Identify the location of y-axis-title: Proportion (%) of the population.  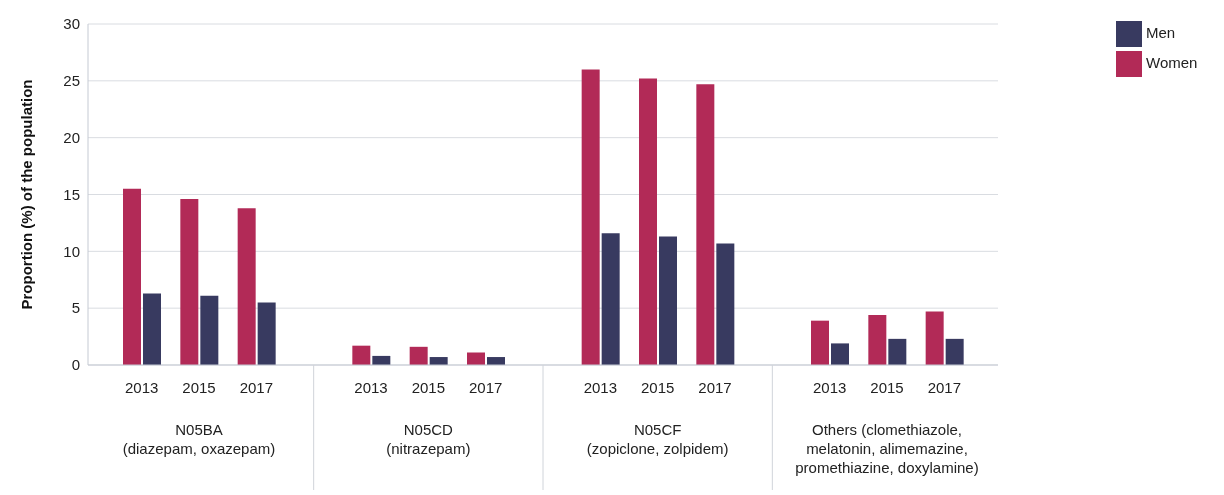
(27, 194).